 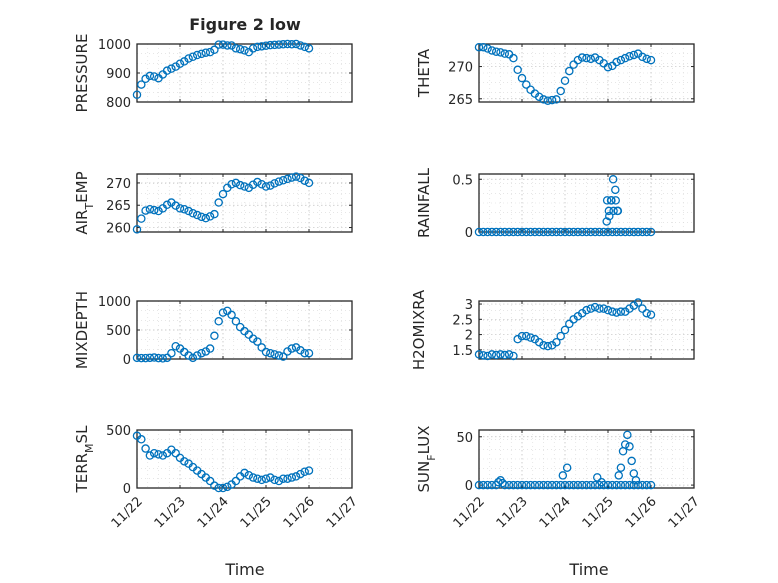 What do you see at coordinates (588, 569) in the screenshot?
I see `x-axis-label-right: Time` at bounding box center [588, 569].